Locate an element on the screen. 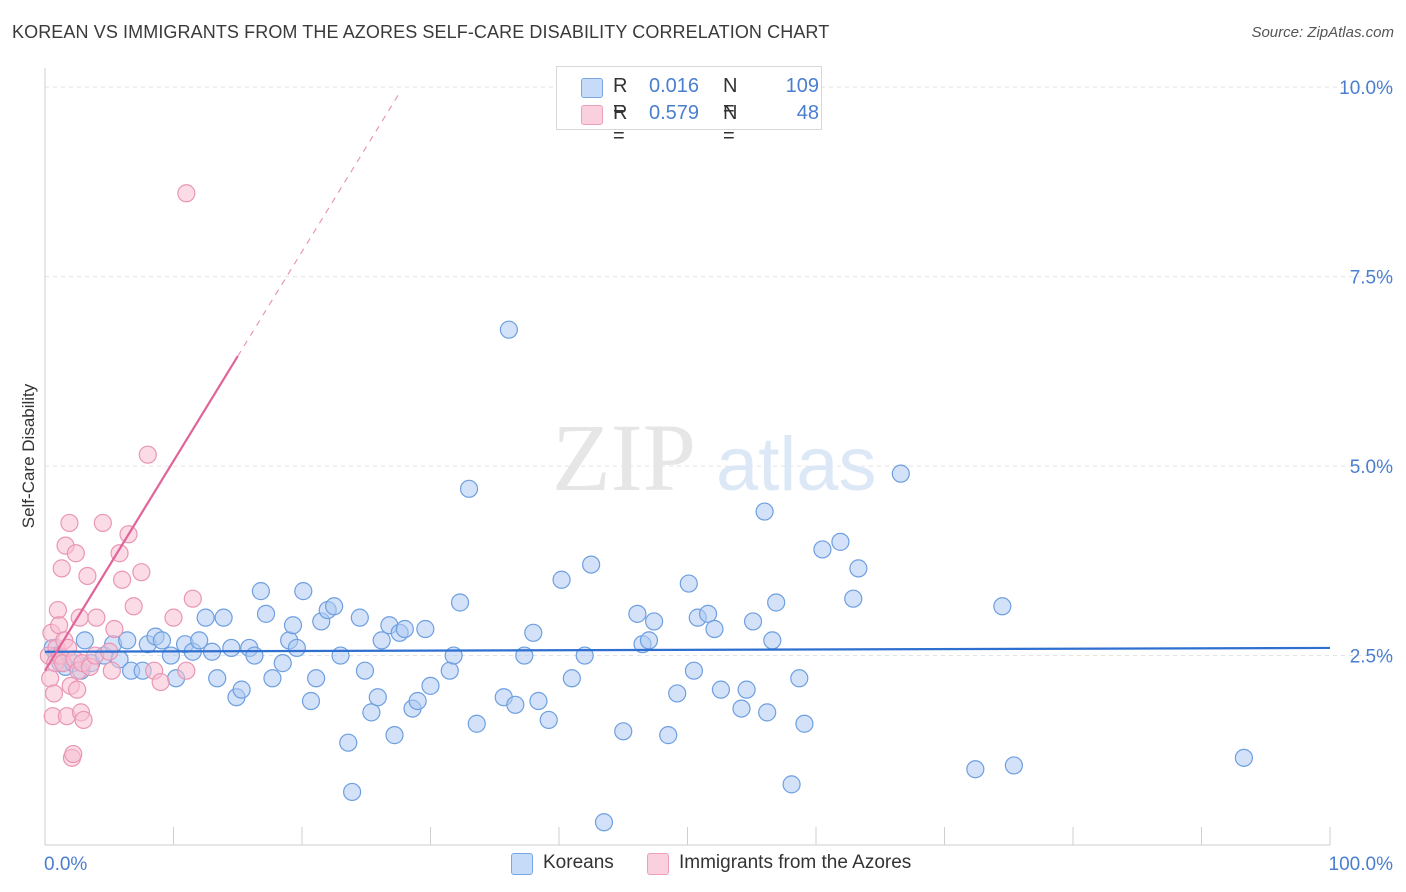 Image resolution: width=1406 pixels, height=892 pixels. azores-trend-extension is located at coordinates (318, 225).